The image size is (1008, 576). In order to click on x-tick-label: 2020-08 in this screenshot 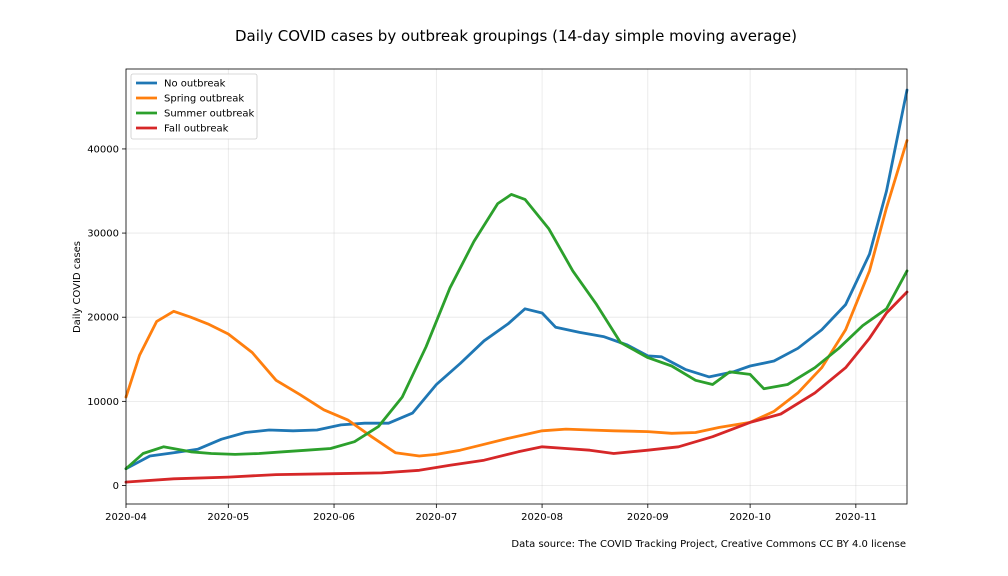, I will do `click(542, 517)`.